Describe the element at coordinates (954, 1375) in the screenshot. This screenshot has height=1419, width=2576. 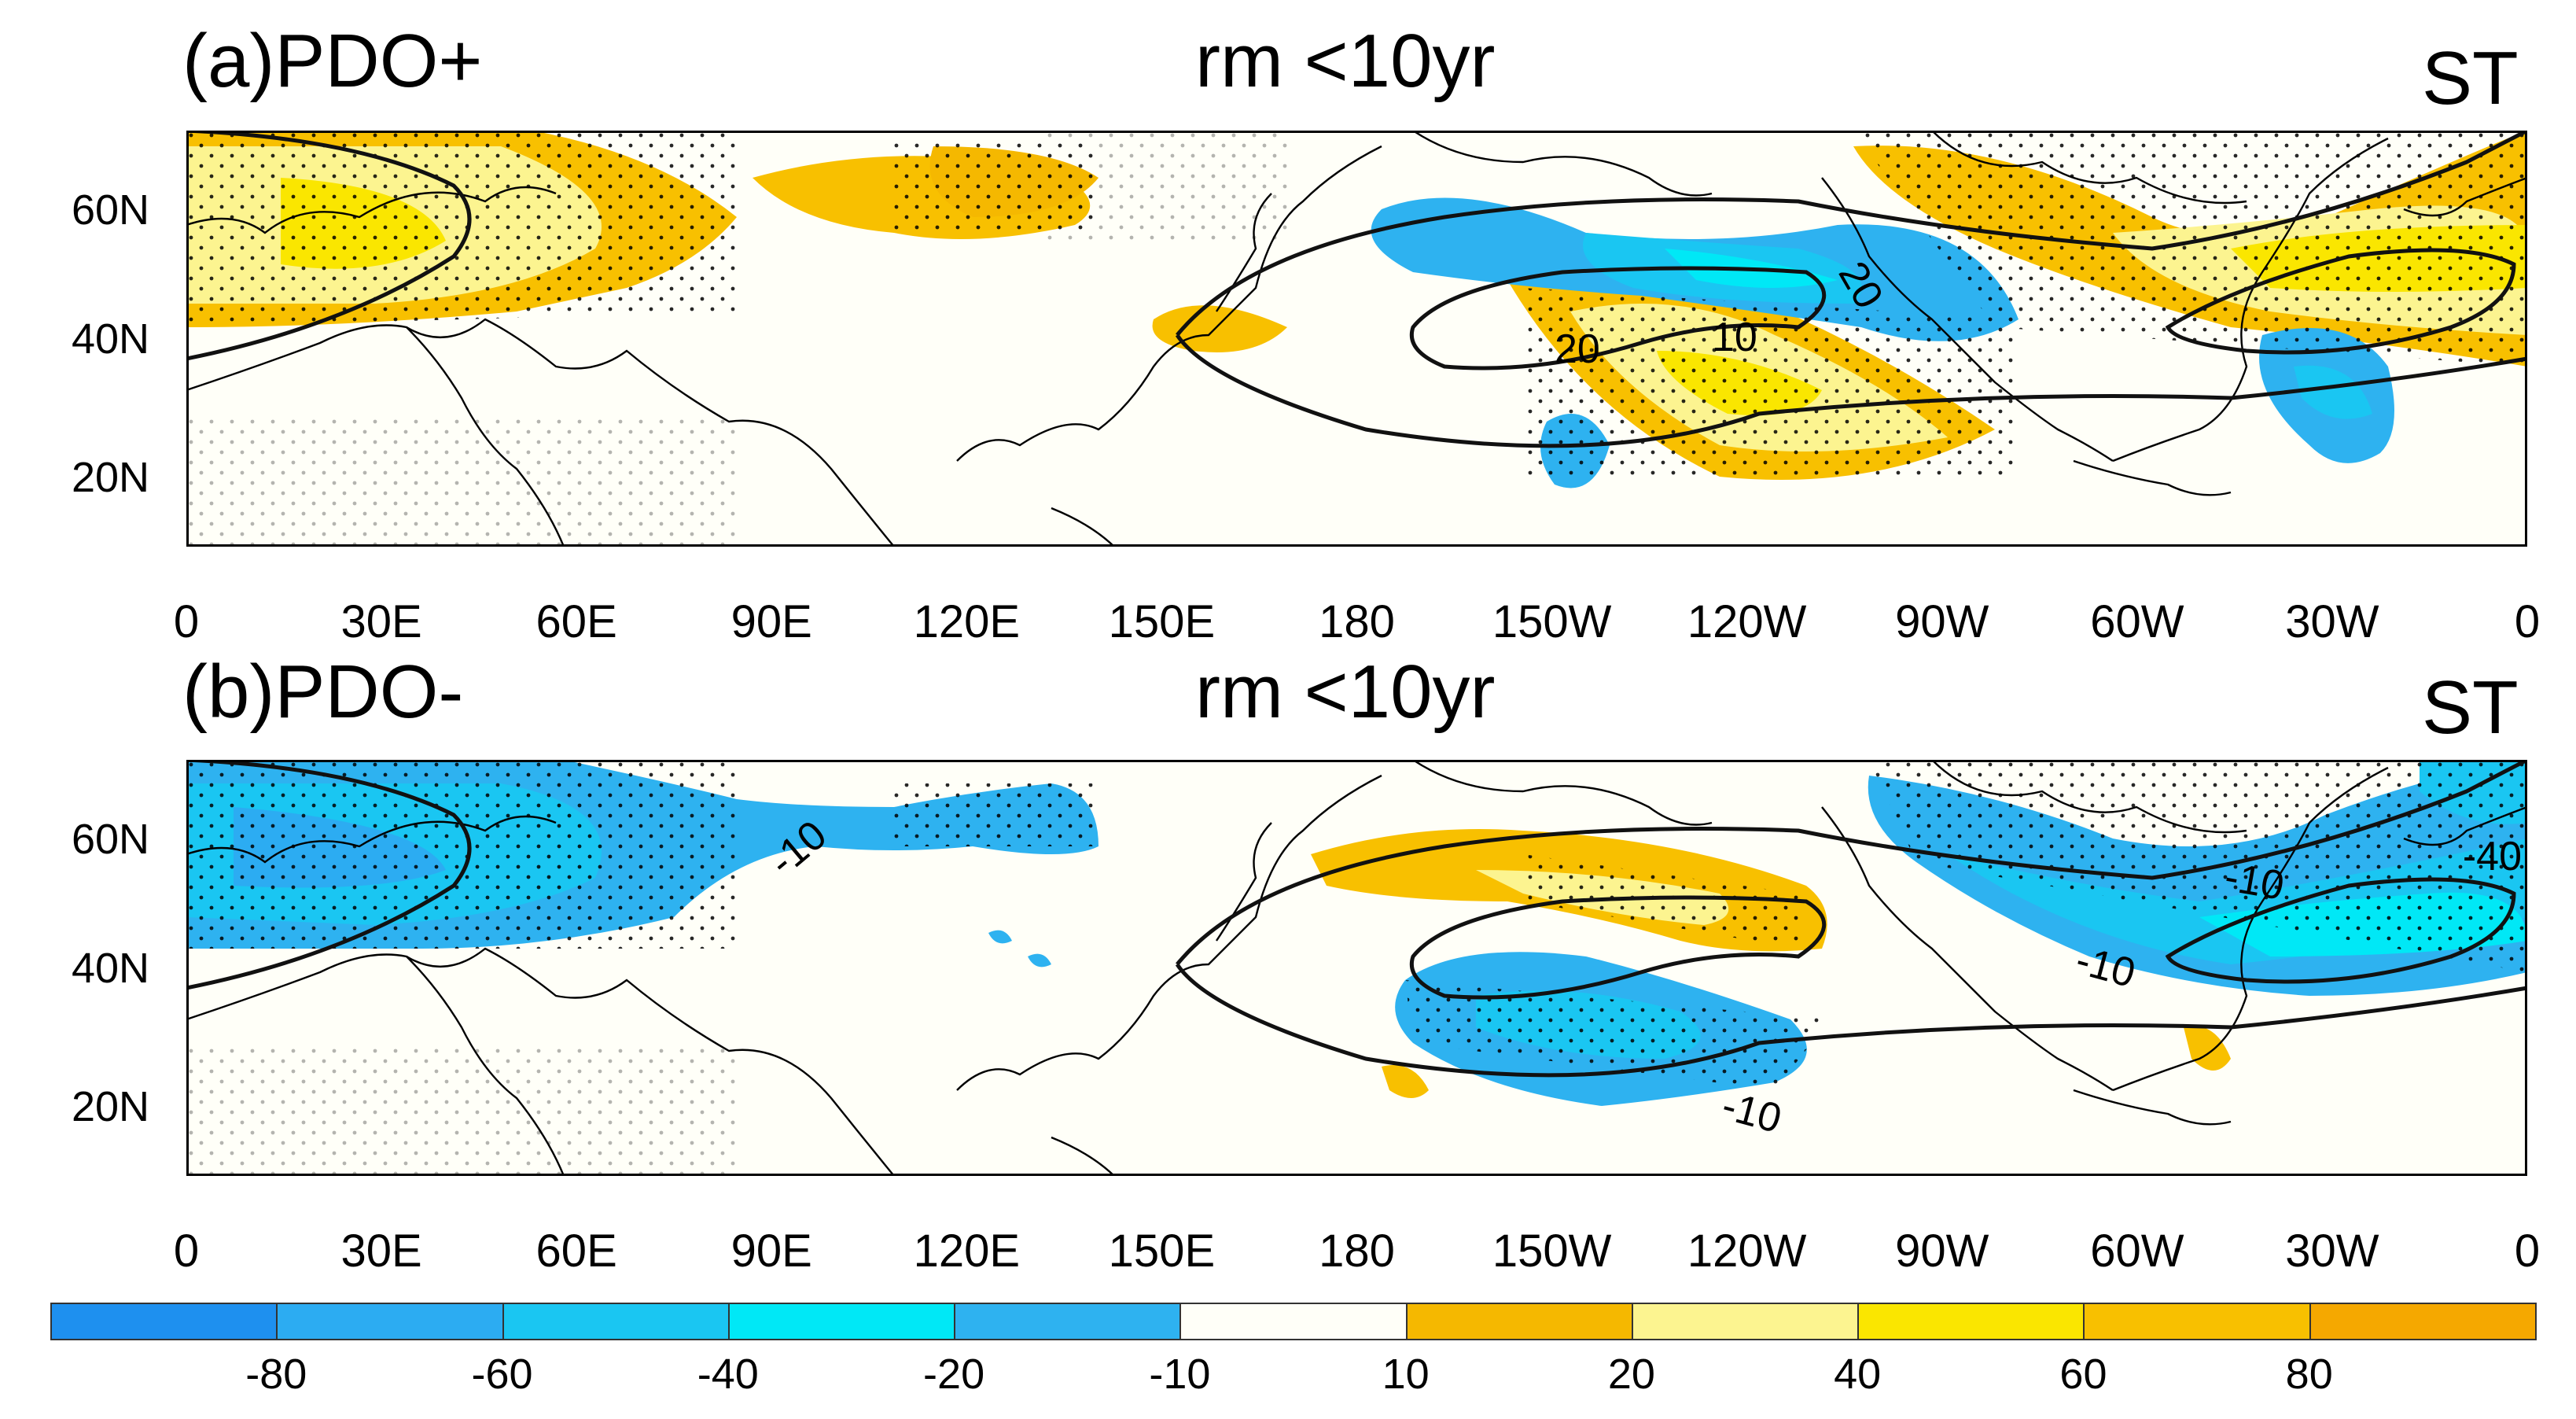
I see `colorbar-label: -20` at that location.